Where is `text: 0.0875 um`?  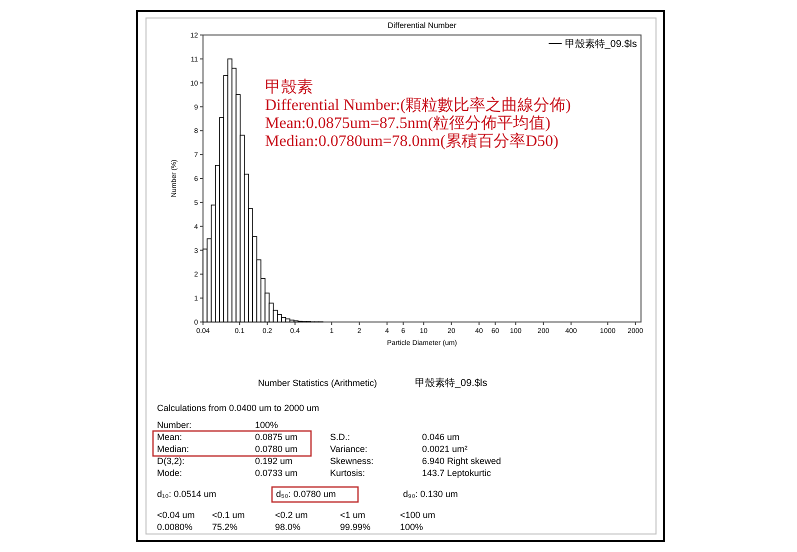
text: 0.0875 um is located at coordinates (276, 437).